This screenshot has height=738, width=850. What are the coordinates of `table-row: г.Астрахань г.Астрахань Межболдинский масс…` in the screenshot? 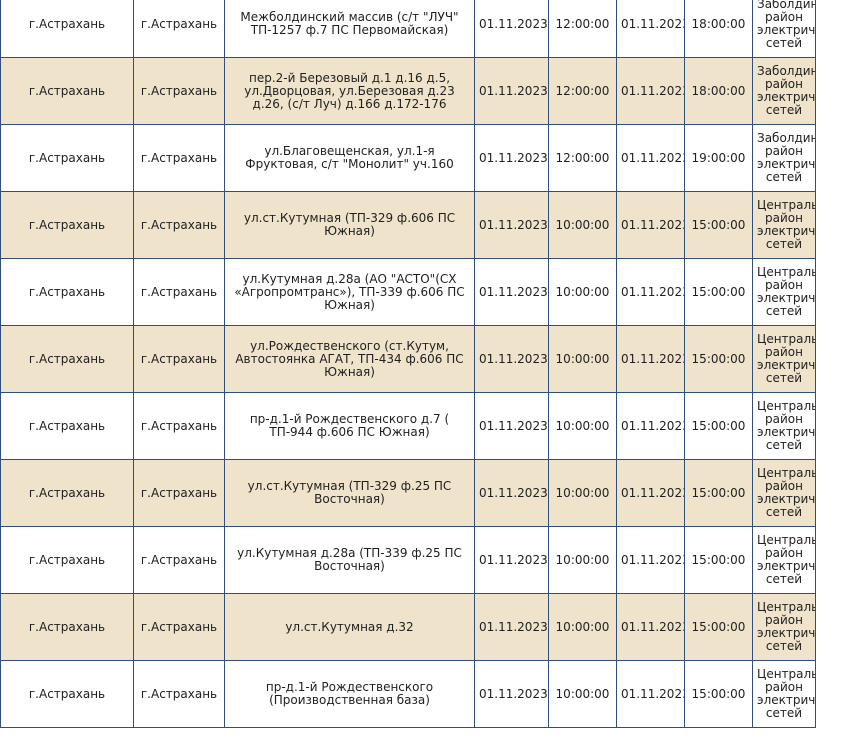 It's located at (425, 29).